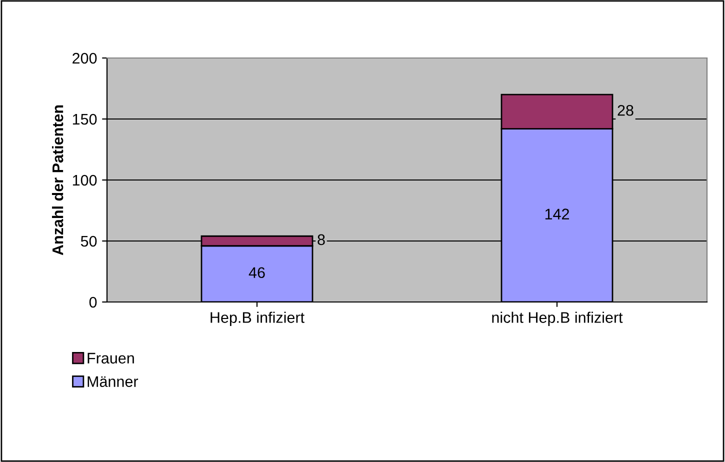 The image size is (725, 462). Describe the element at coordinates (93, 302) in the screenshot. I see `y-tick-label: 0` at that location.